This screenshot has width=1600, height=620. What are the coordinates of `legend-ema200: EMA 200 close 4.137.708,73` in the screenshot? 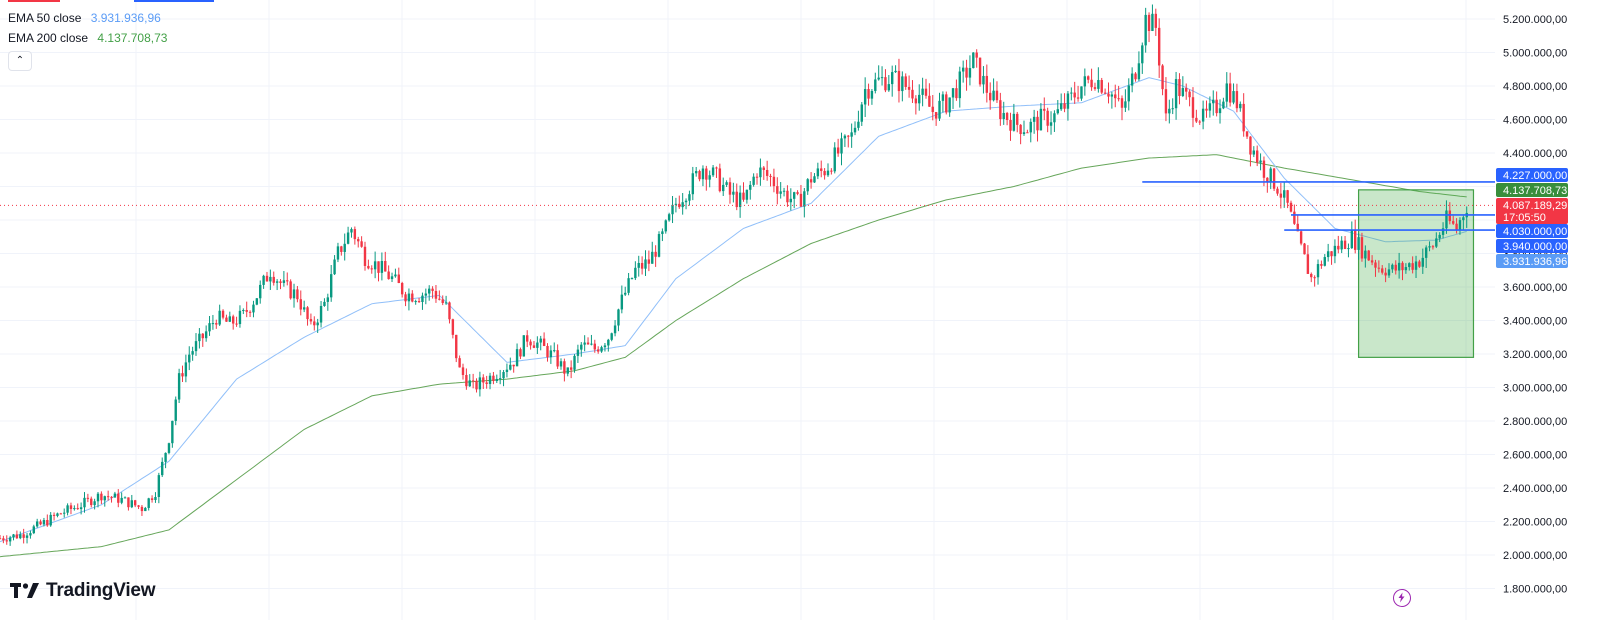 It's located at (87, 38).